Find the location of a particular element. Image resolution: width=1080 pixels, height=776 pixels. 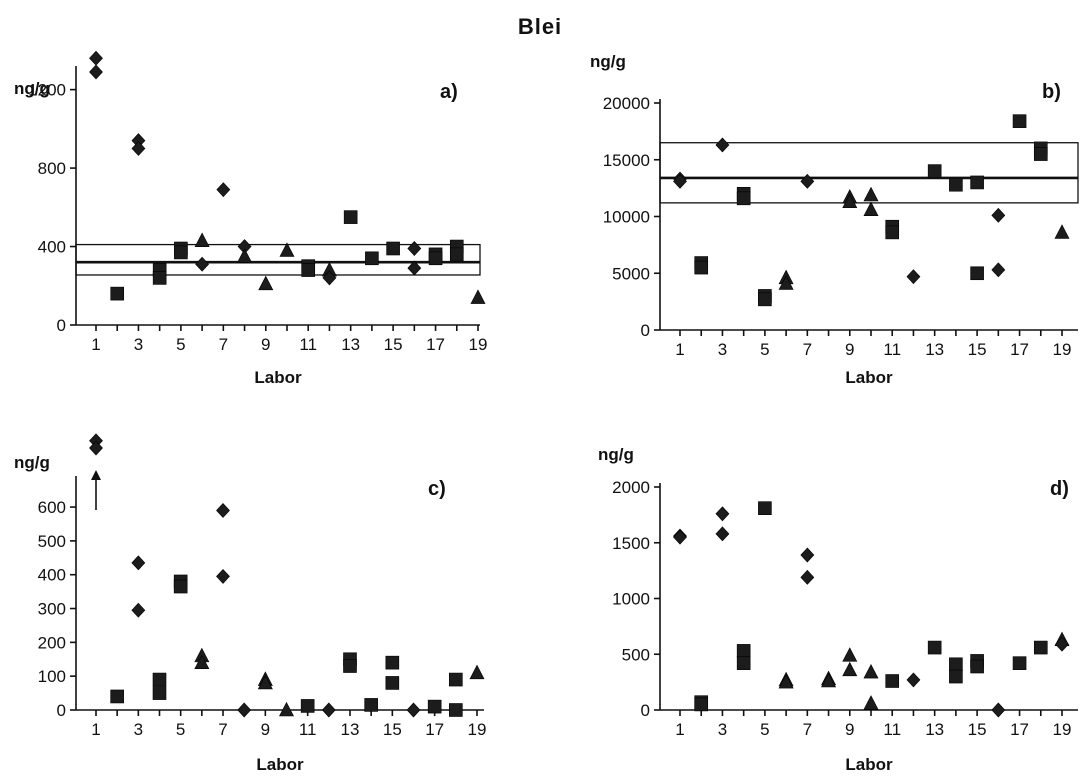

x-tick-label: 7 is located at coordinates (807, 729).